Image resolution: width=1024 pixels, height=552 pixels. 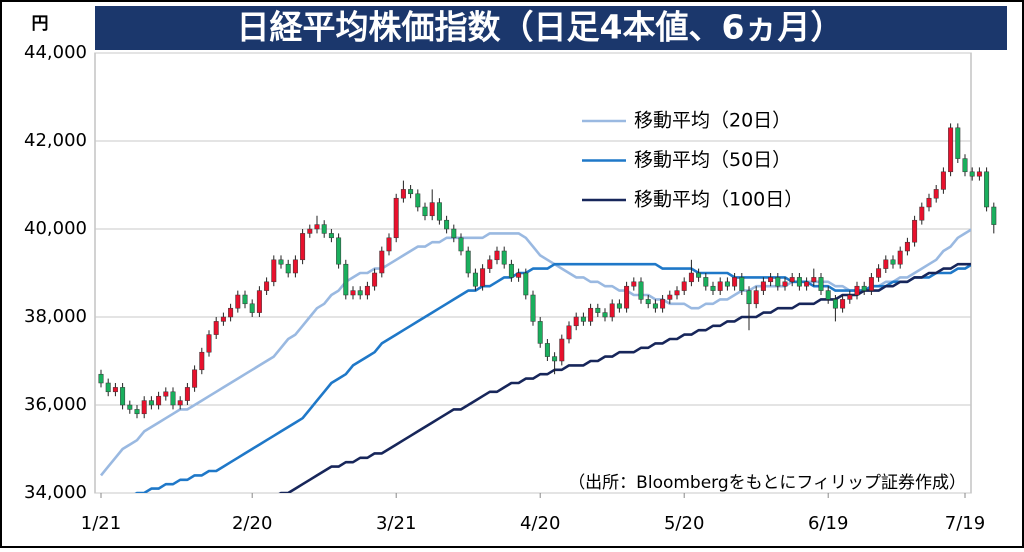 What do you see at coordinates (55, 316) in the screenshot?
I see `y-tick-label: 38,000` at bounding box center [55, 316].